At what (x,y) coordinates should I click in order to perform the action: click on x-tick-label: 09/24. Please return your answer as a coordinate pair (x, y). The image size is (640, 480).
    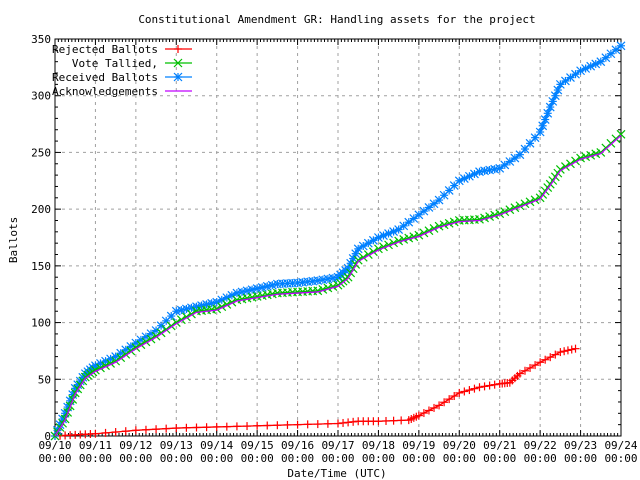
    Looking at the image, I should click on (620, 445).